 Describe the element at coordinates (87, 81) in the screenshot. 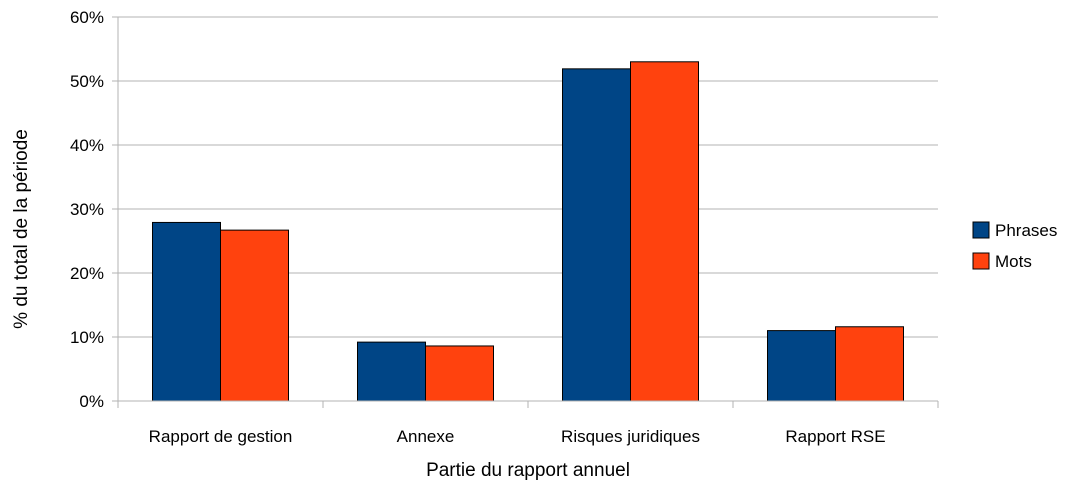

I see `y-tick-label: 50%` at that location.